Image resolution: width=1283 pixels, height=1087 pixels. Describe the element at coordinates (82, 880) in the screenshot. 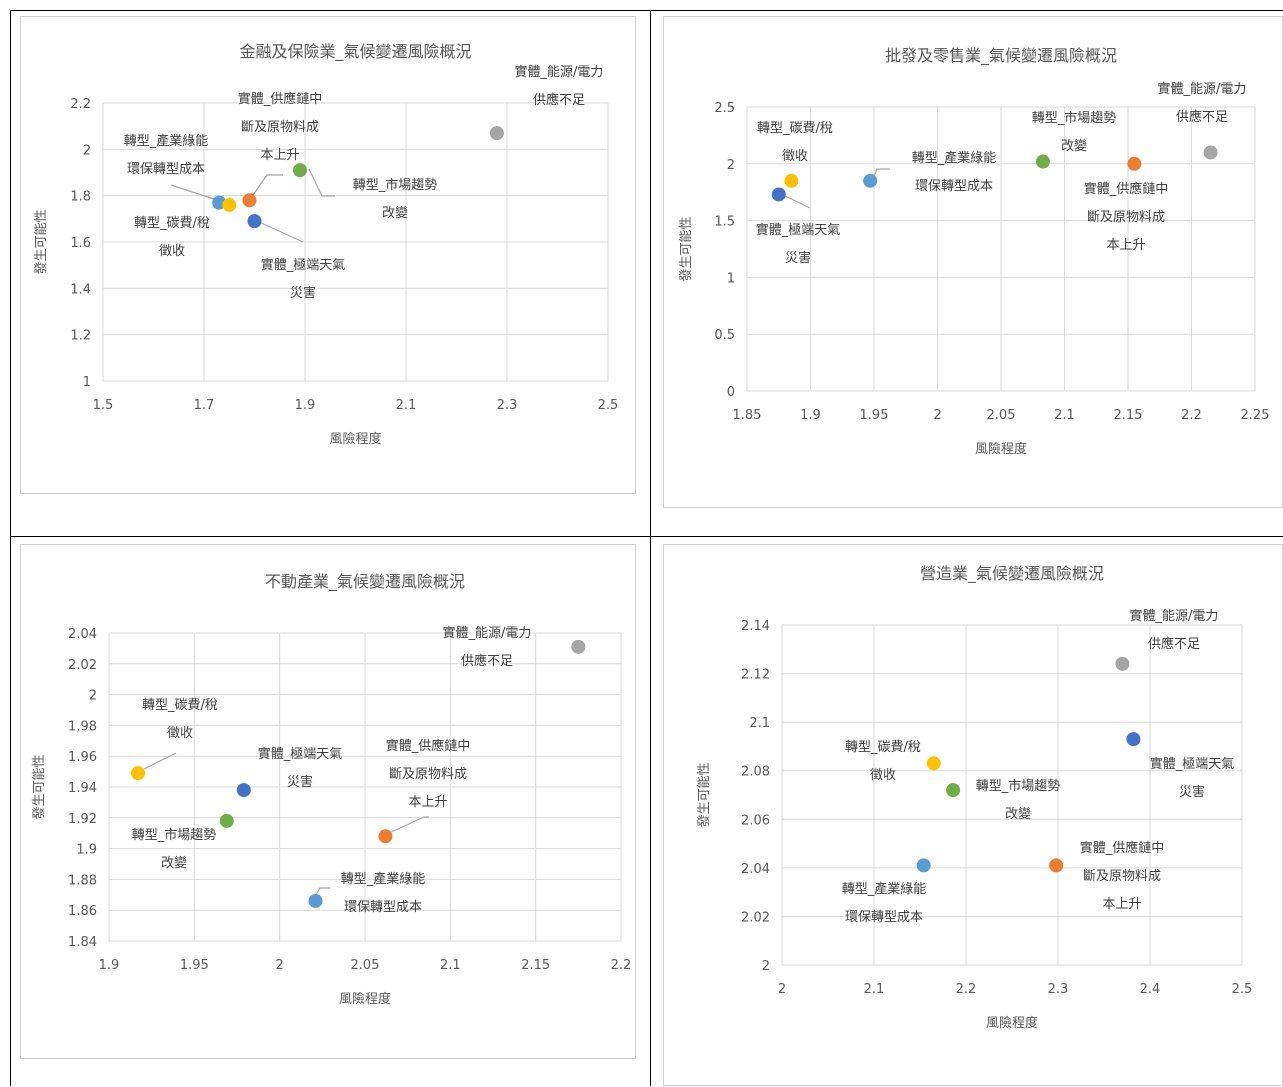

I see `y-tick-label: 1.88` at that location.